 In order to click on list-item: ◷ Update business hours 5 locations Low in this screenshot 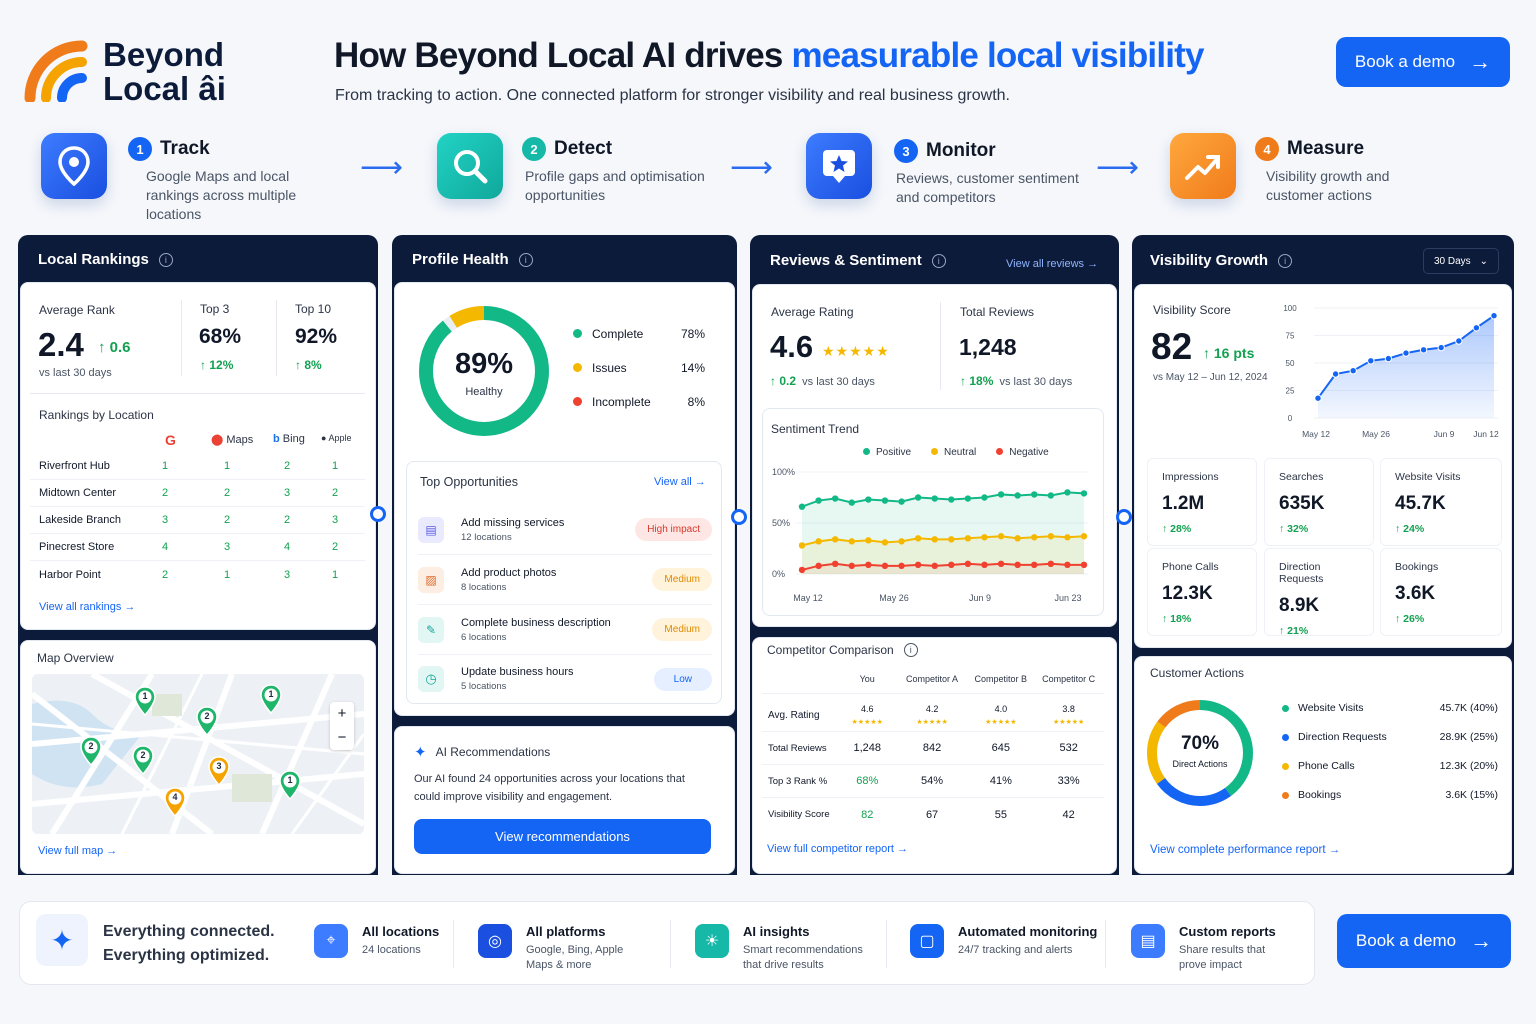, I will do `click(565, 679)`.